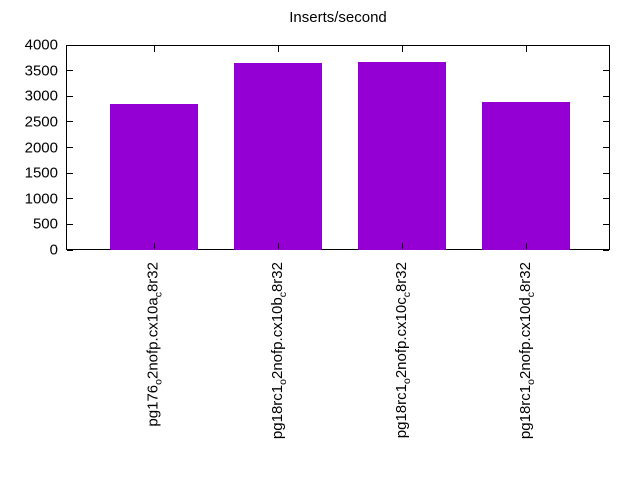 This screenshot has height=480, width=640. What do you see at coordinates (41, 173) in the screenshot?
I see `y-tick-label: 1500` at bounding box center [41, 173].